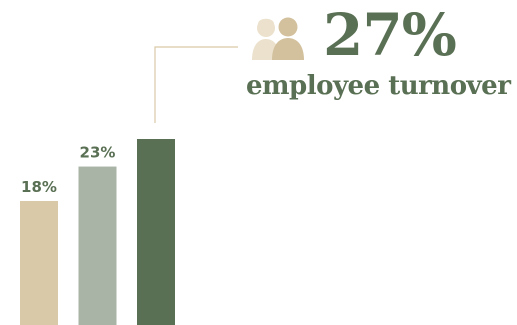  What do you see at coordinates (378, 86) in the screenshot?
I see `headline-caption: employee turnover` at bounding box center [378, 86].